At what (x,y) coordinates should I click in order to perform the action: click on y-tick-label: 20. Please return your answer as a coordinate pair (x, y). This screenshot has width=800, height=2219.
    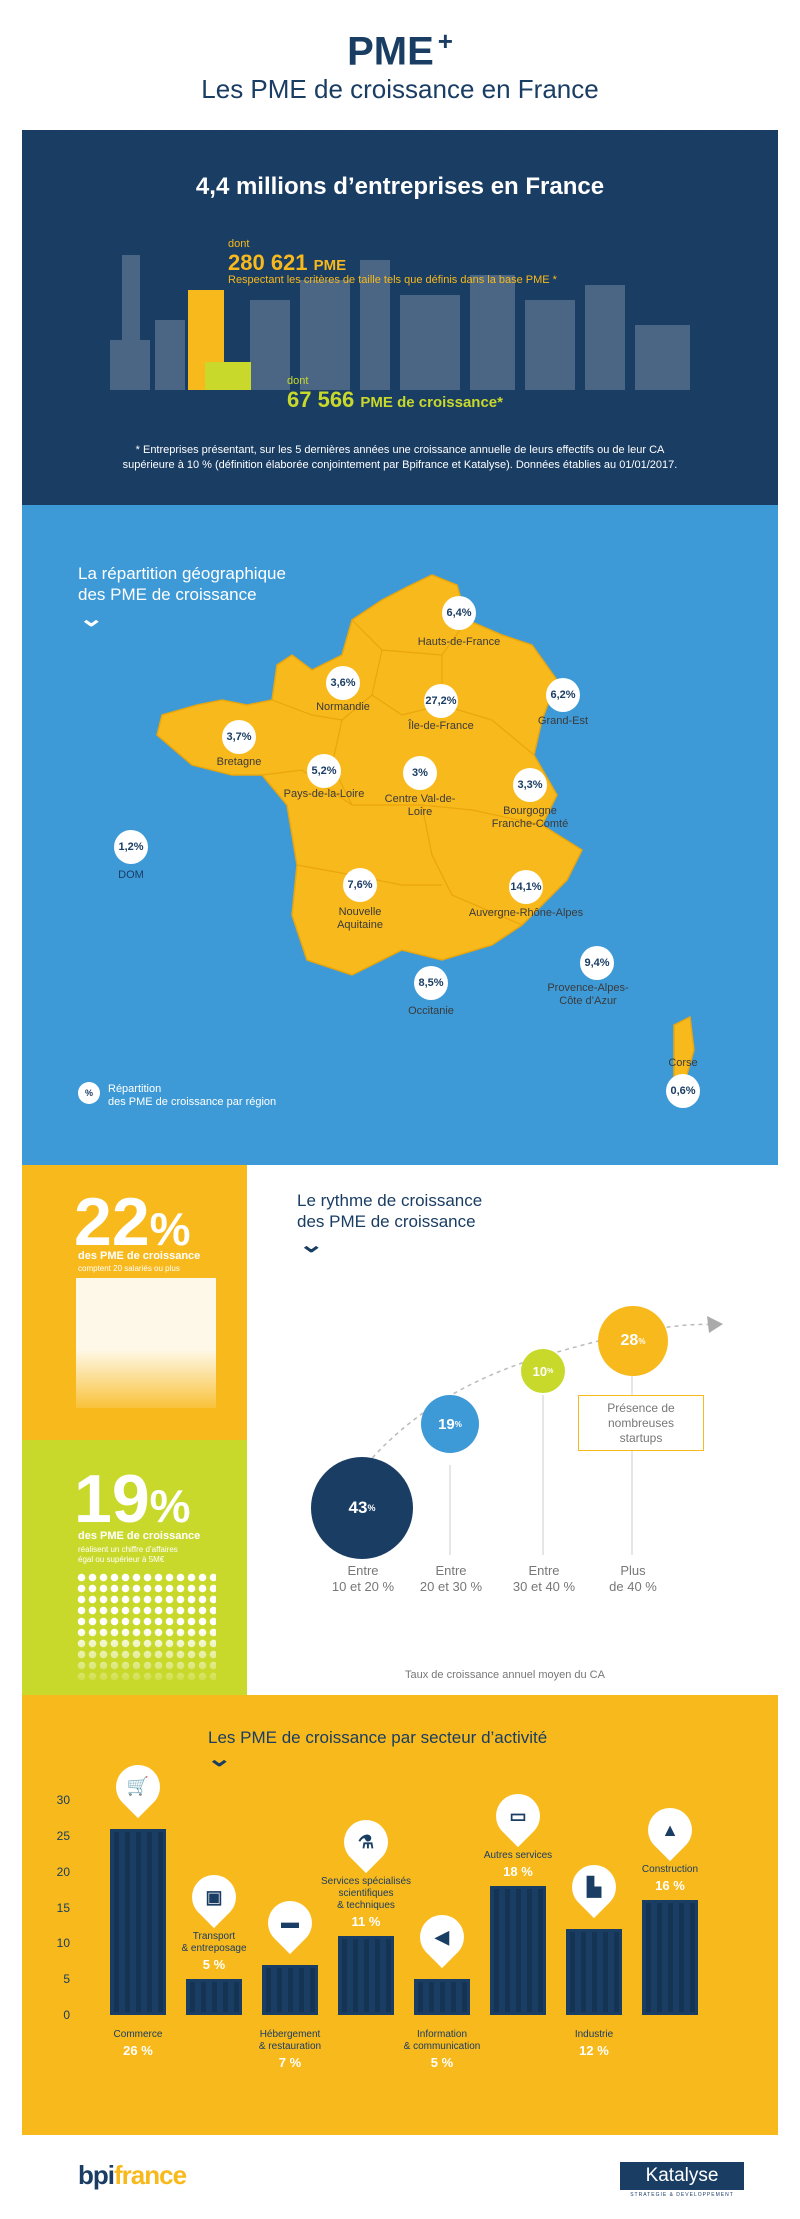
    Looking at the image, I should click on (63, 1871).